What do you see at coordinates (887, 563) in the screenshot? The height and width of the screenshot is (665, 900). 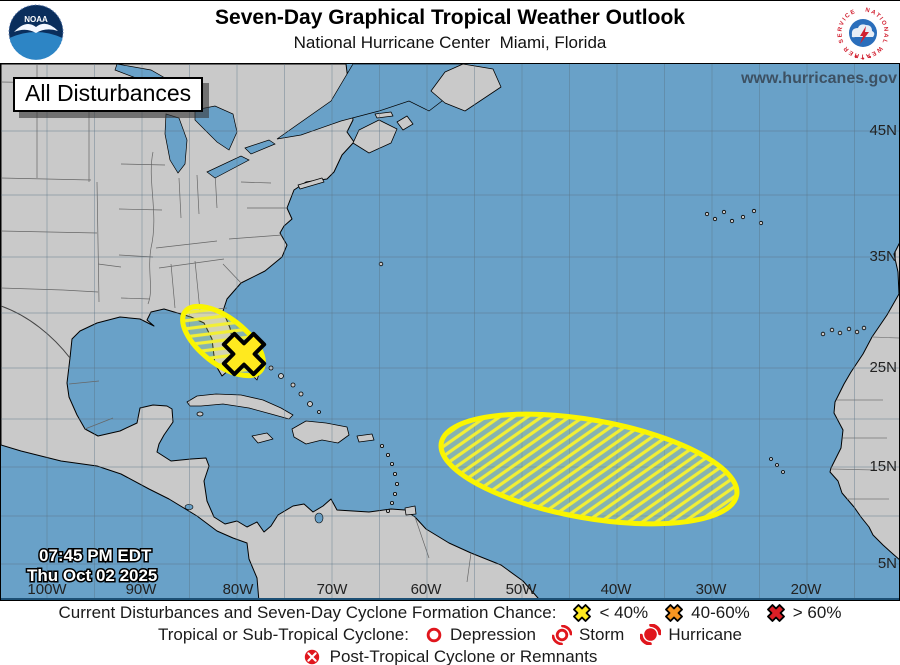 I see `lat-label-5N: 5N` at bounding box center [887, 563].